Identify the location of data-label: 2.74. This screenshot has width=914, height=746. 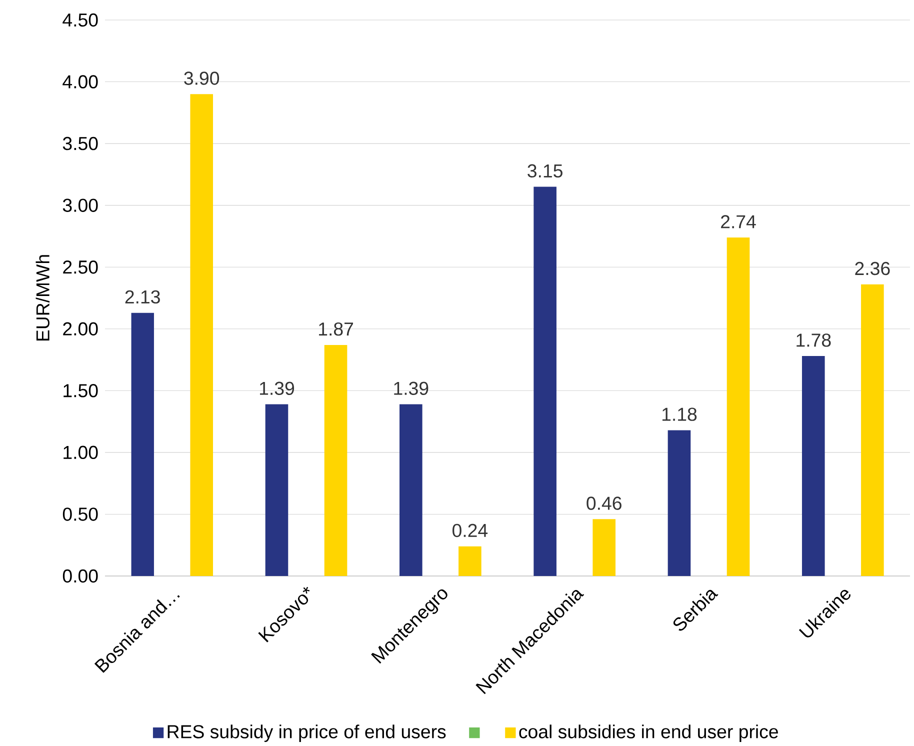
(738, 221).